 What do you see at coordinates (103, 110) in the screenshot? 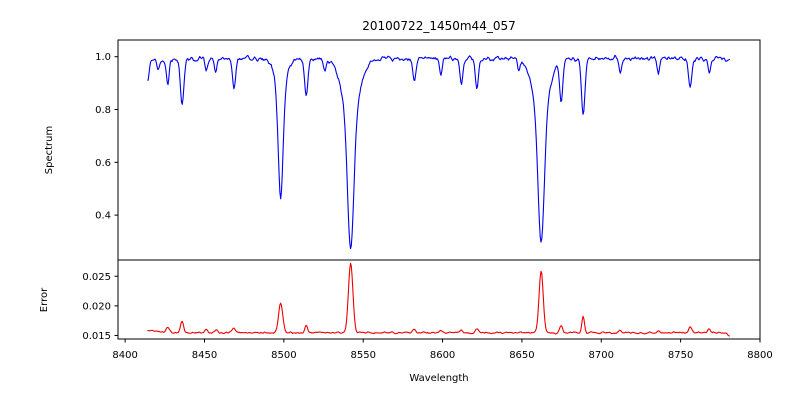
I see `y-tick-label-spectrum: 0.8` at bounding box center [103, 110].